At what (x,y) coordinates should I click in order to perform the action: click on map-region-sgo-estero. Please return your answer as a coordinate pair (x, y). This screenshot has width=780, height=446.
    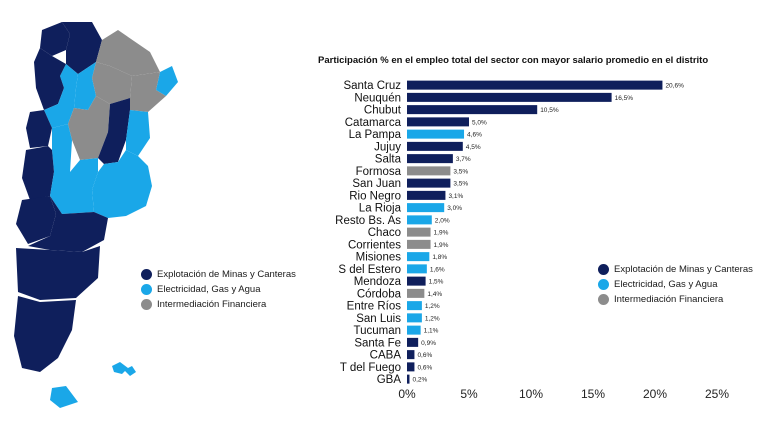
    Looking at the image, I should click on (85, 86).